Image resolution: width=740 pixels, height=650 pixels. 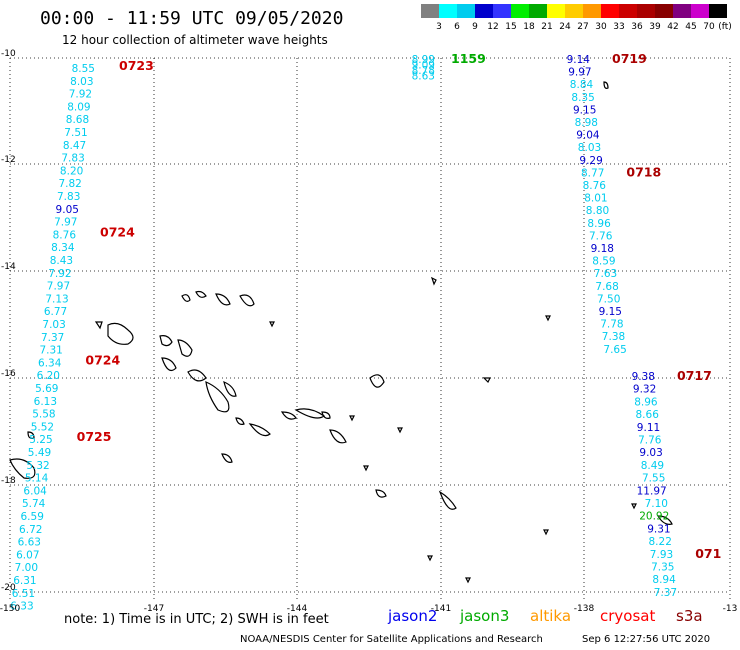 What do you see at coordinates (610, 312) in the screenshot?
I see `wave-height-label: 9.15` at bounding box center [610, 312].